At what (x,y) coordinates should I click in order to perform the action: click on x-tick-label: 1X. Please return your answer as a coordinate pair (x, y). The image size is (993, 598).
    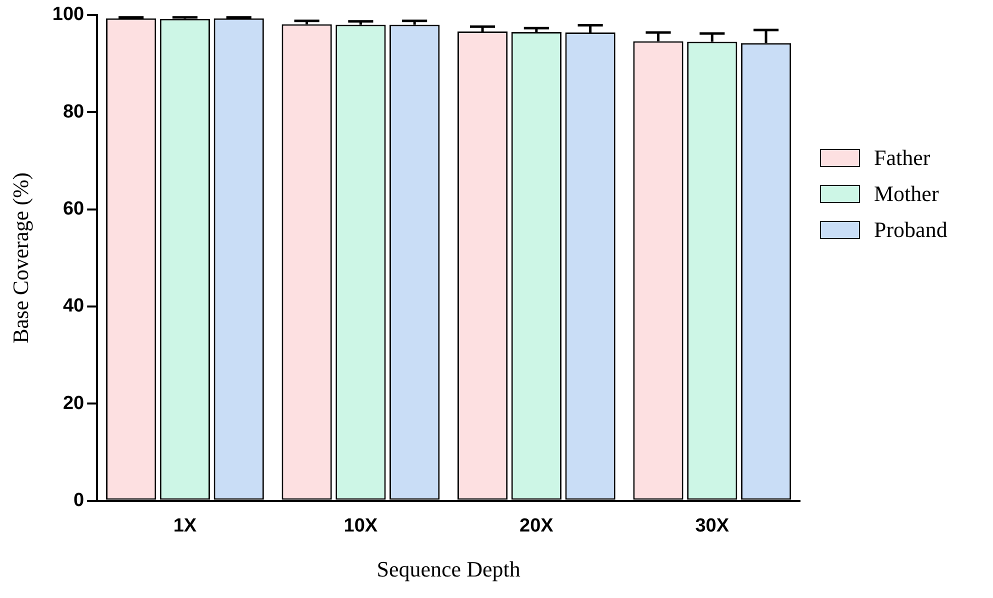
    Looking at the image, I should click on (185, 525).